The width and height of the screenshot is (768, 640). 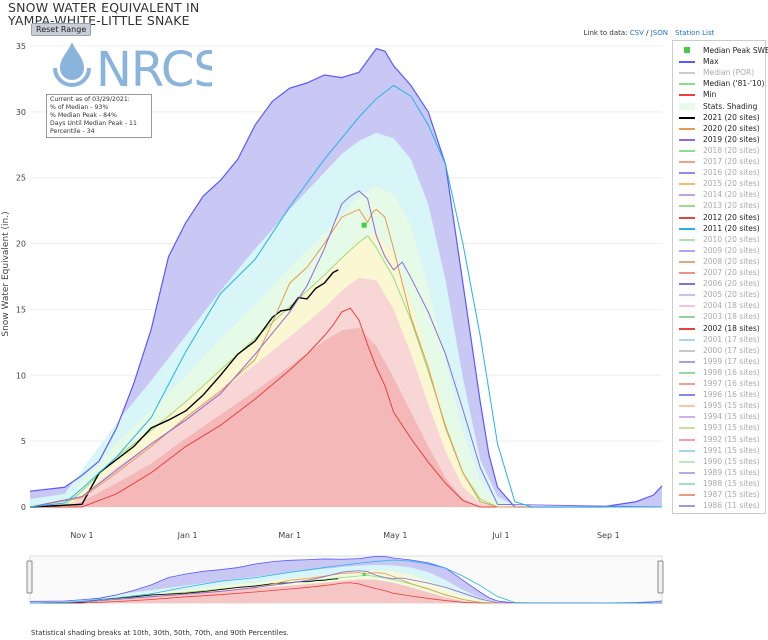 I want to click on reset-range-button: Reset Range, so click(x=61, y=29).